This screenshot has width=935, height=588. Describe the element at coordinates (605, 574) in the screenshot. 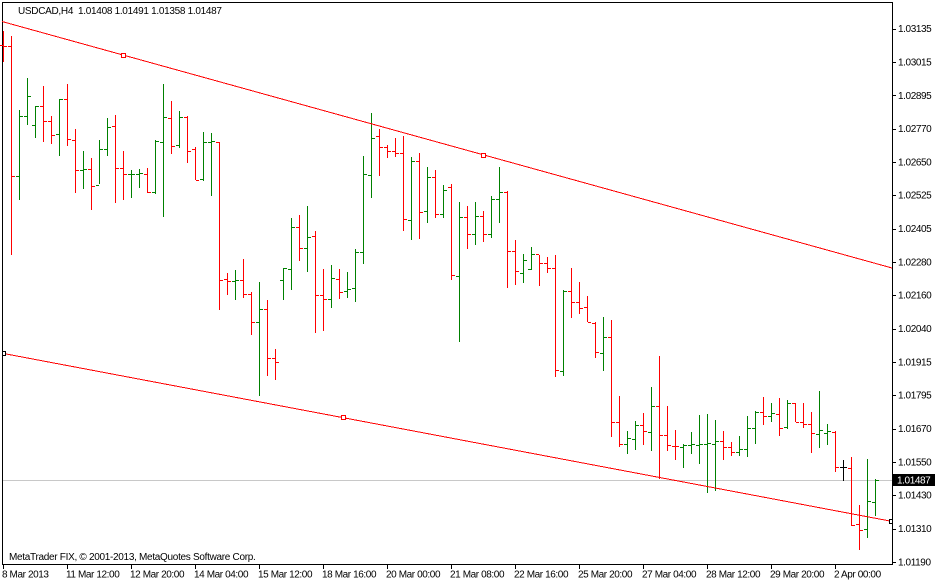

I see `svg-text: 25 Mar 20:00` at that location.